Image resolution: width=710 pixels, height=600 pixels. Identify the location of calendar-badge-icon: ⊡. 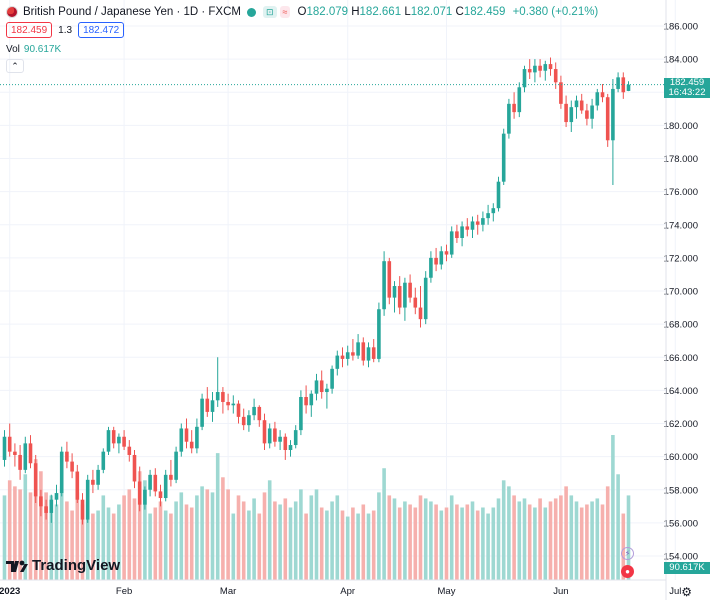
(269, 12).